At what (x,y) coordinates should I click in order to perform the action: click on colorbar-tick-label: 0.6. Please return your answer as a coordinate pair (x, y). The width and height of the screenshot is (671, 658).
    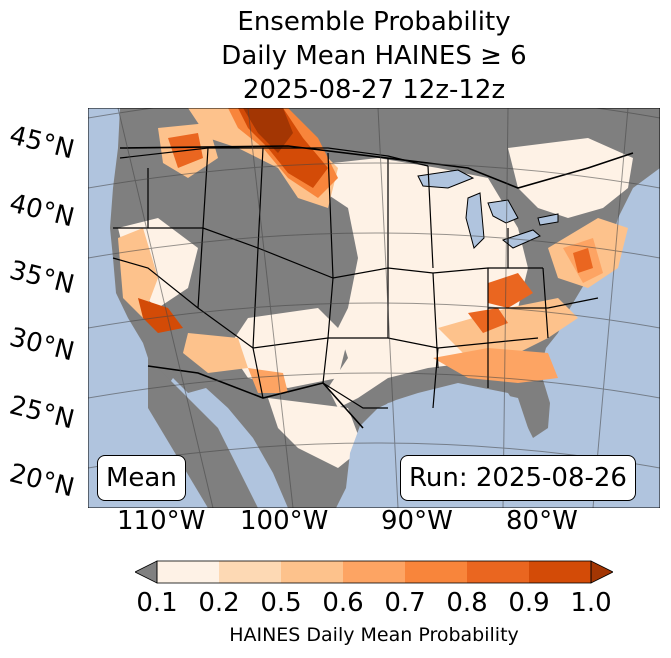
    Looking at the image, I should click on (343, 603).